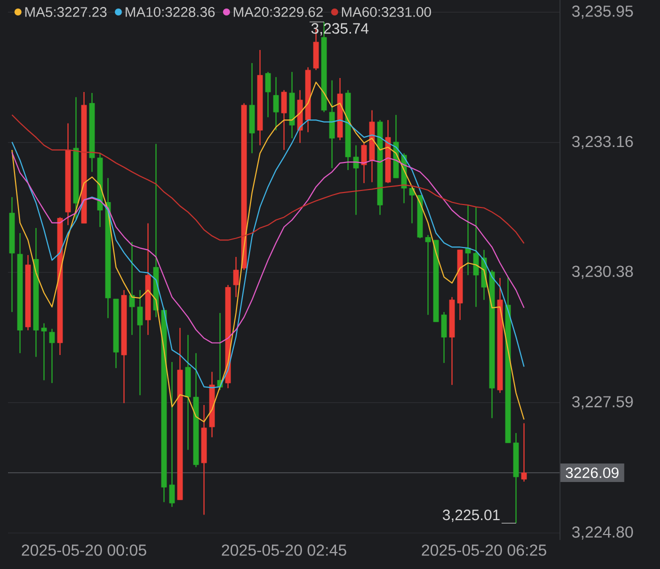 The image size is (660, 569). Describe the element at coordinates (602, 533) in the screenshot. I see `y-tick-label: 3,224.80` at that location.